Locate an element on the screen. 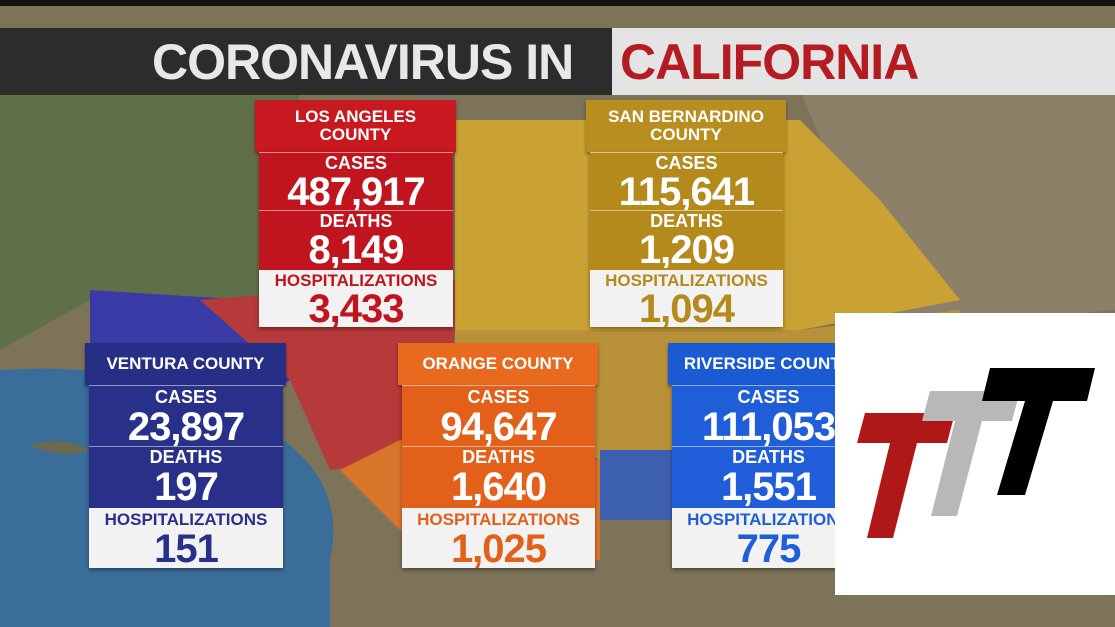 This screenshot has height=627, width=1115. stat-value: 1,640 is located at coordinates (498, 488).